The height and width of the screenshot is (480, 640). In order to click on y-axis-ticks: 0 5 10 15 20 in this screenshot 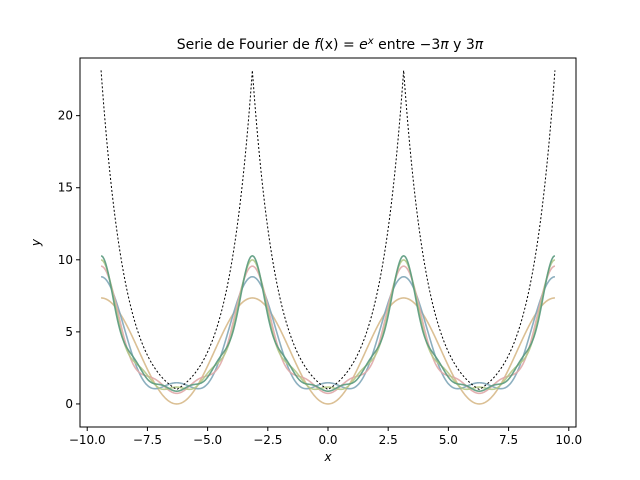, I will do `click(69, 260)`.